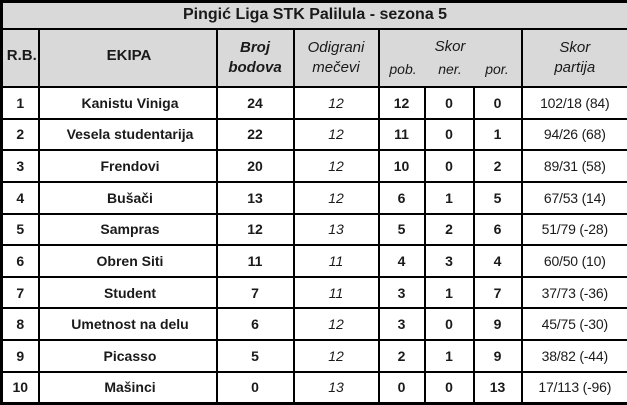 Image resolution: width=627 pixels, height=405 pixels. Describe the element at coordinates (449, 229) in the screenshot. I see `draws-cell: 2` at that location.